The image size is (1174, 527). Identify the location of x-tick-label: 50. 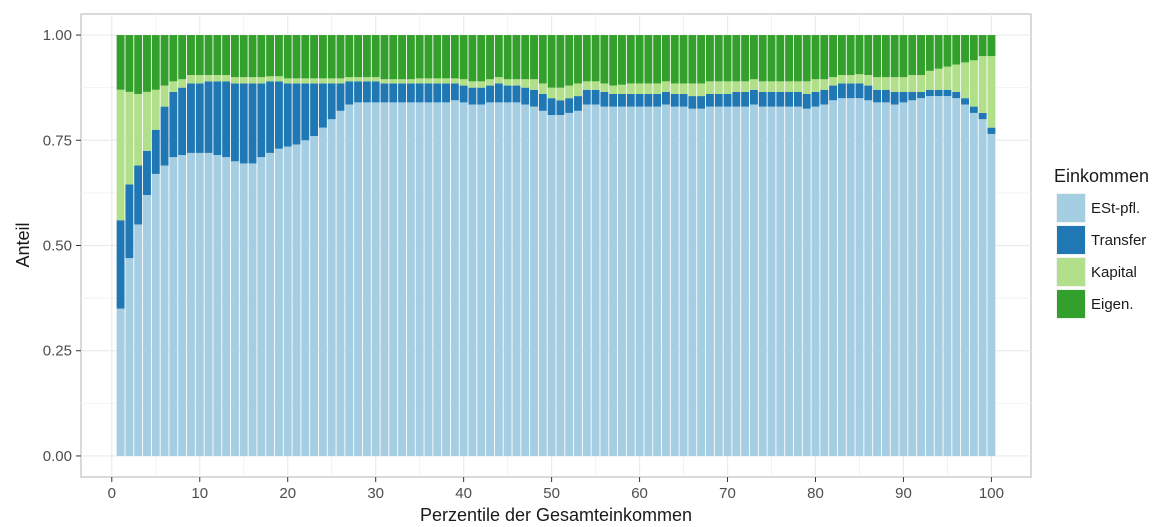
(551, 493).